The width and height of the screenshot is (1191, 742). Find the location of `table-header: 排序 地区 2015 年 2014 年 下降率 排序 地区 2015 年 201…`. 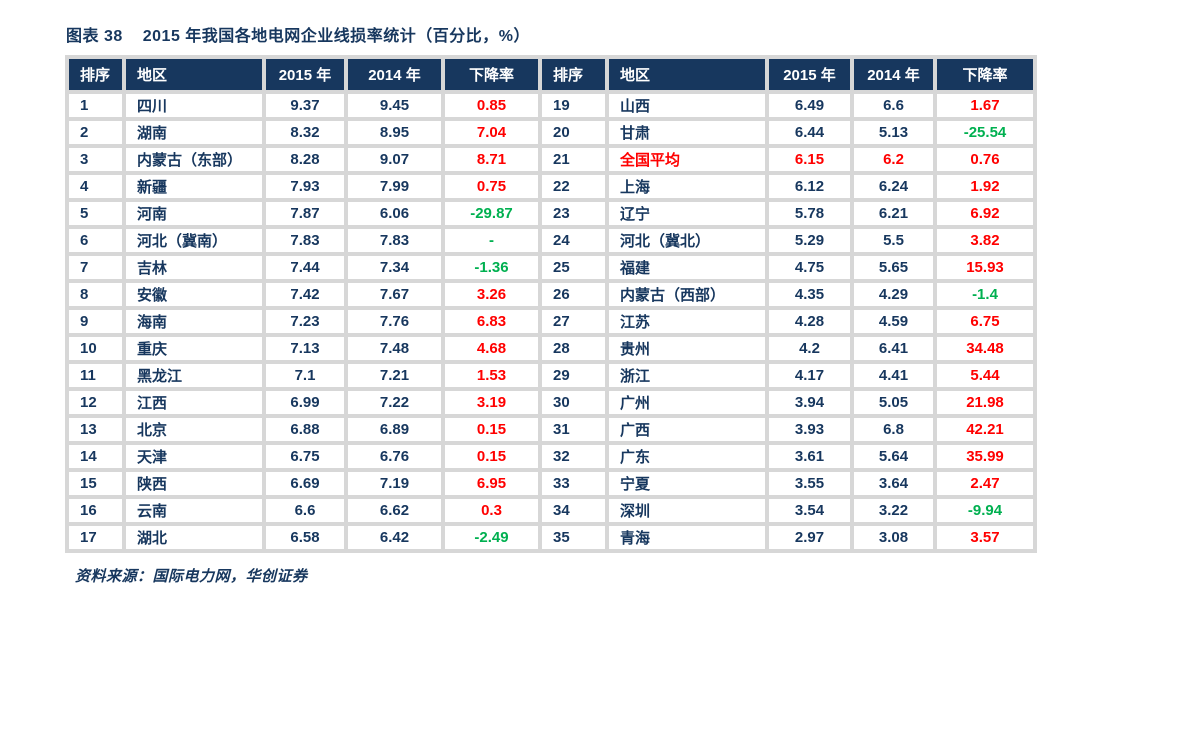

table-header: 排序 地区 2015 年 2014 年 下降率 排序 地区 2015 年 201… is located at coordinates (551, 74).